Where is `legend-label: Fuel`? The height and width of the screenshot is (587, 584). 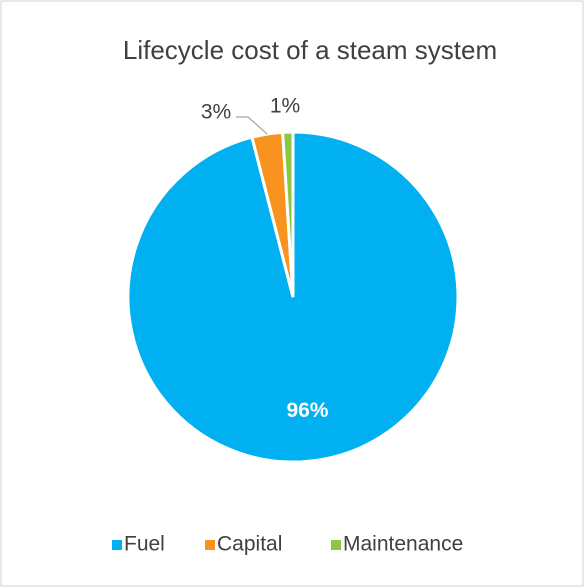 legend-label: Fuel is located at coordinates (144, 544).